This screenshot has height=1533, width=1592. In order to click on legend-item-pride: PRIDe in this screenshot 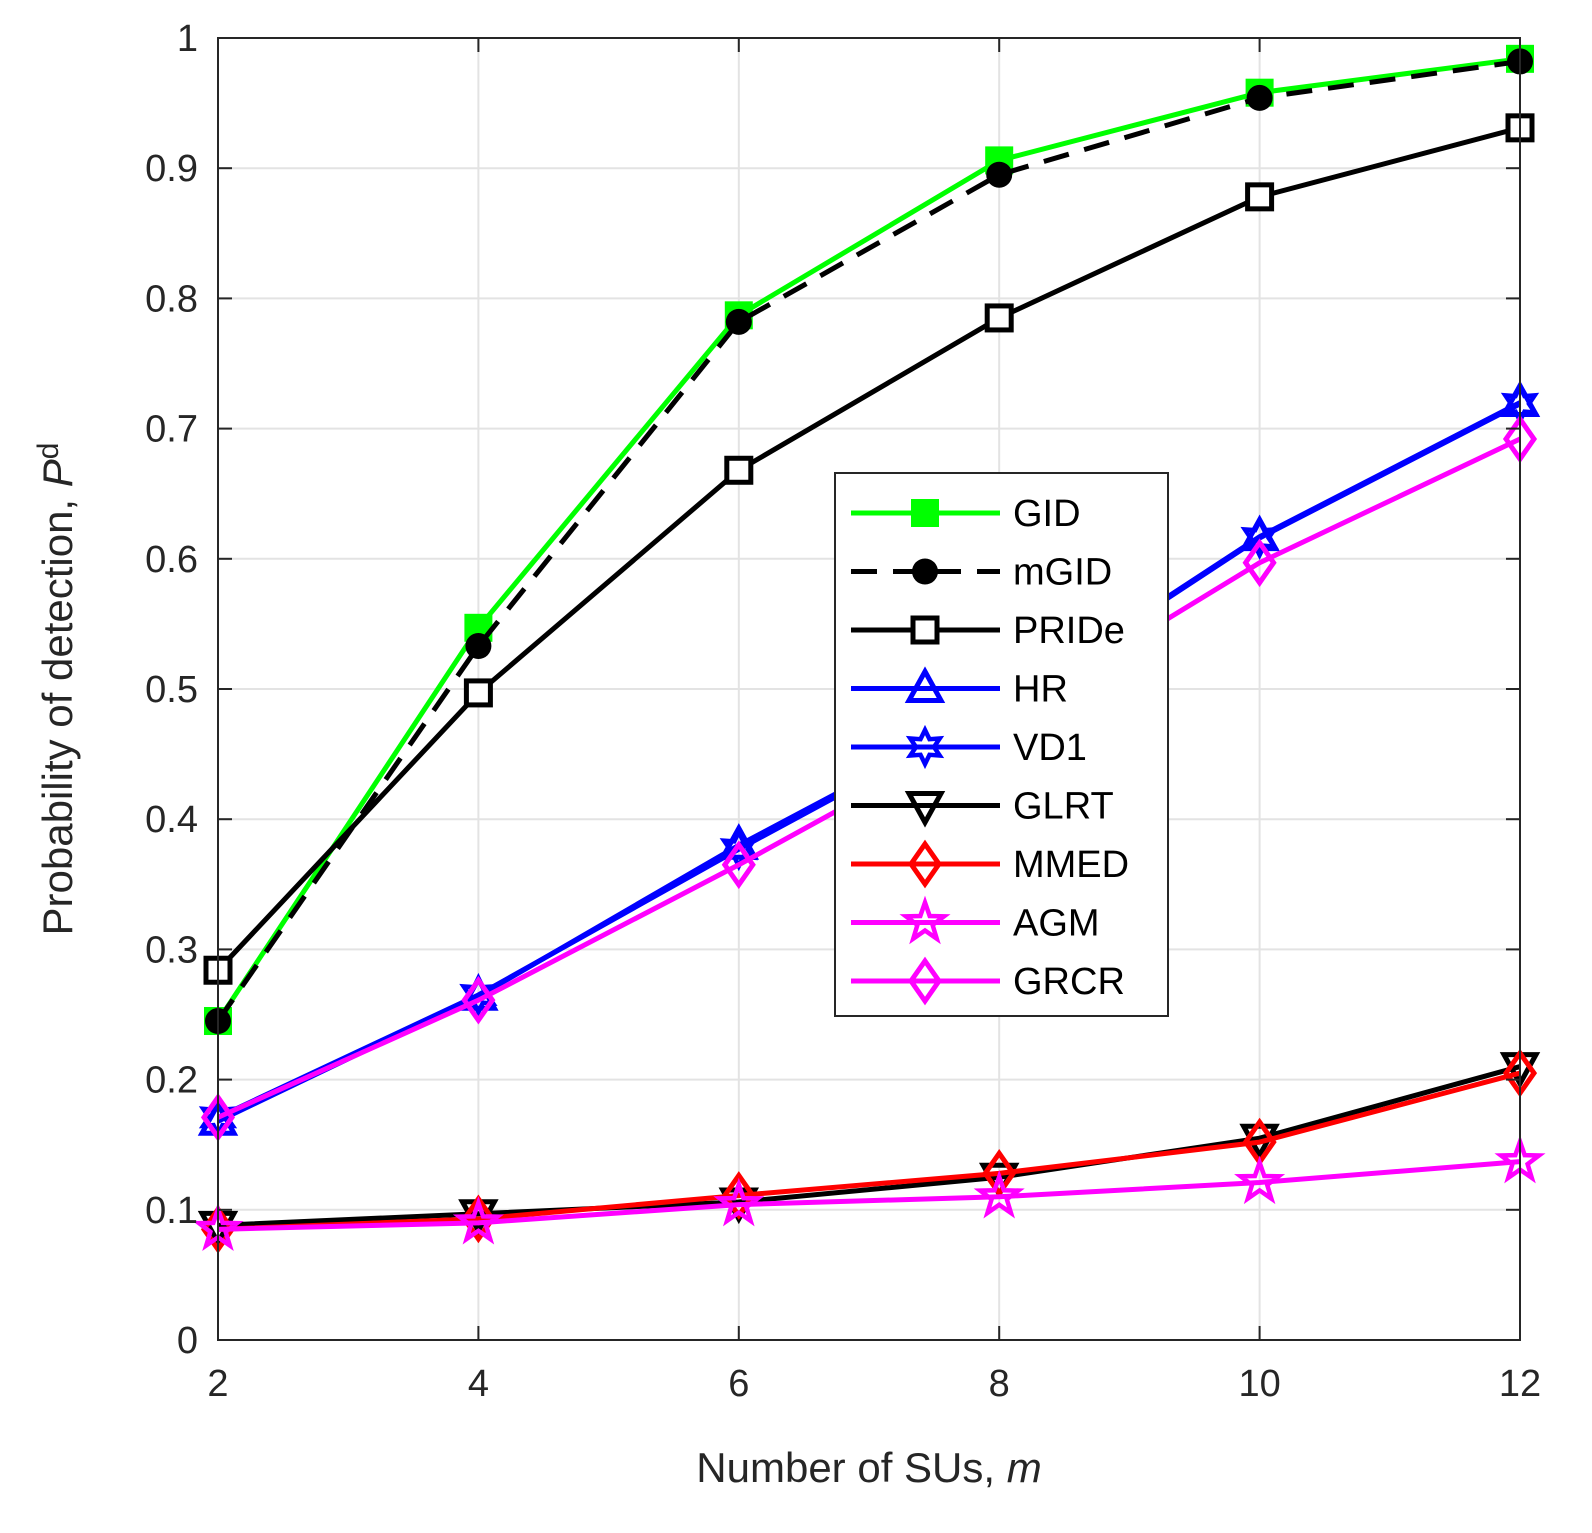, I will do `click(988, 631)`.